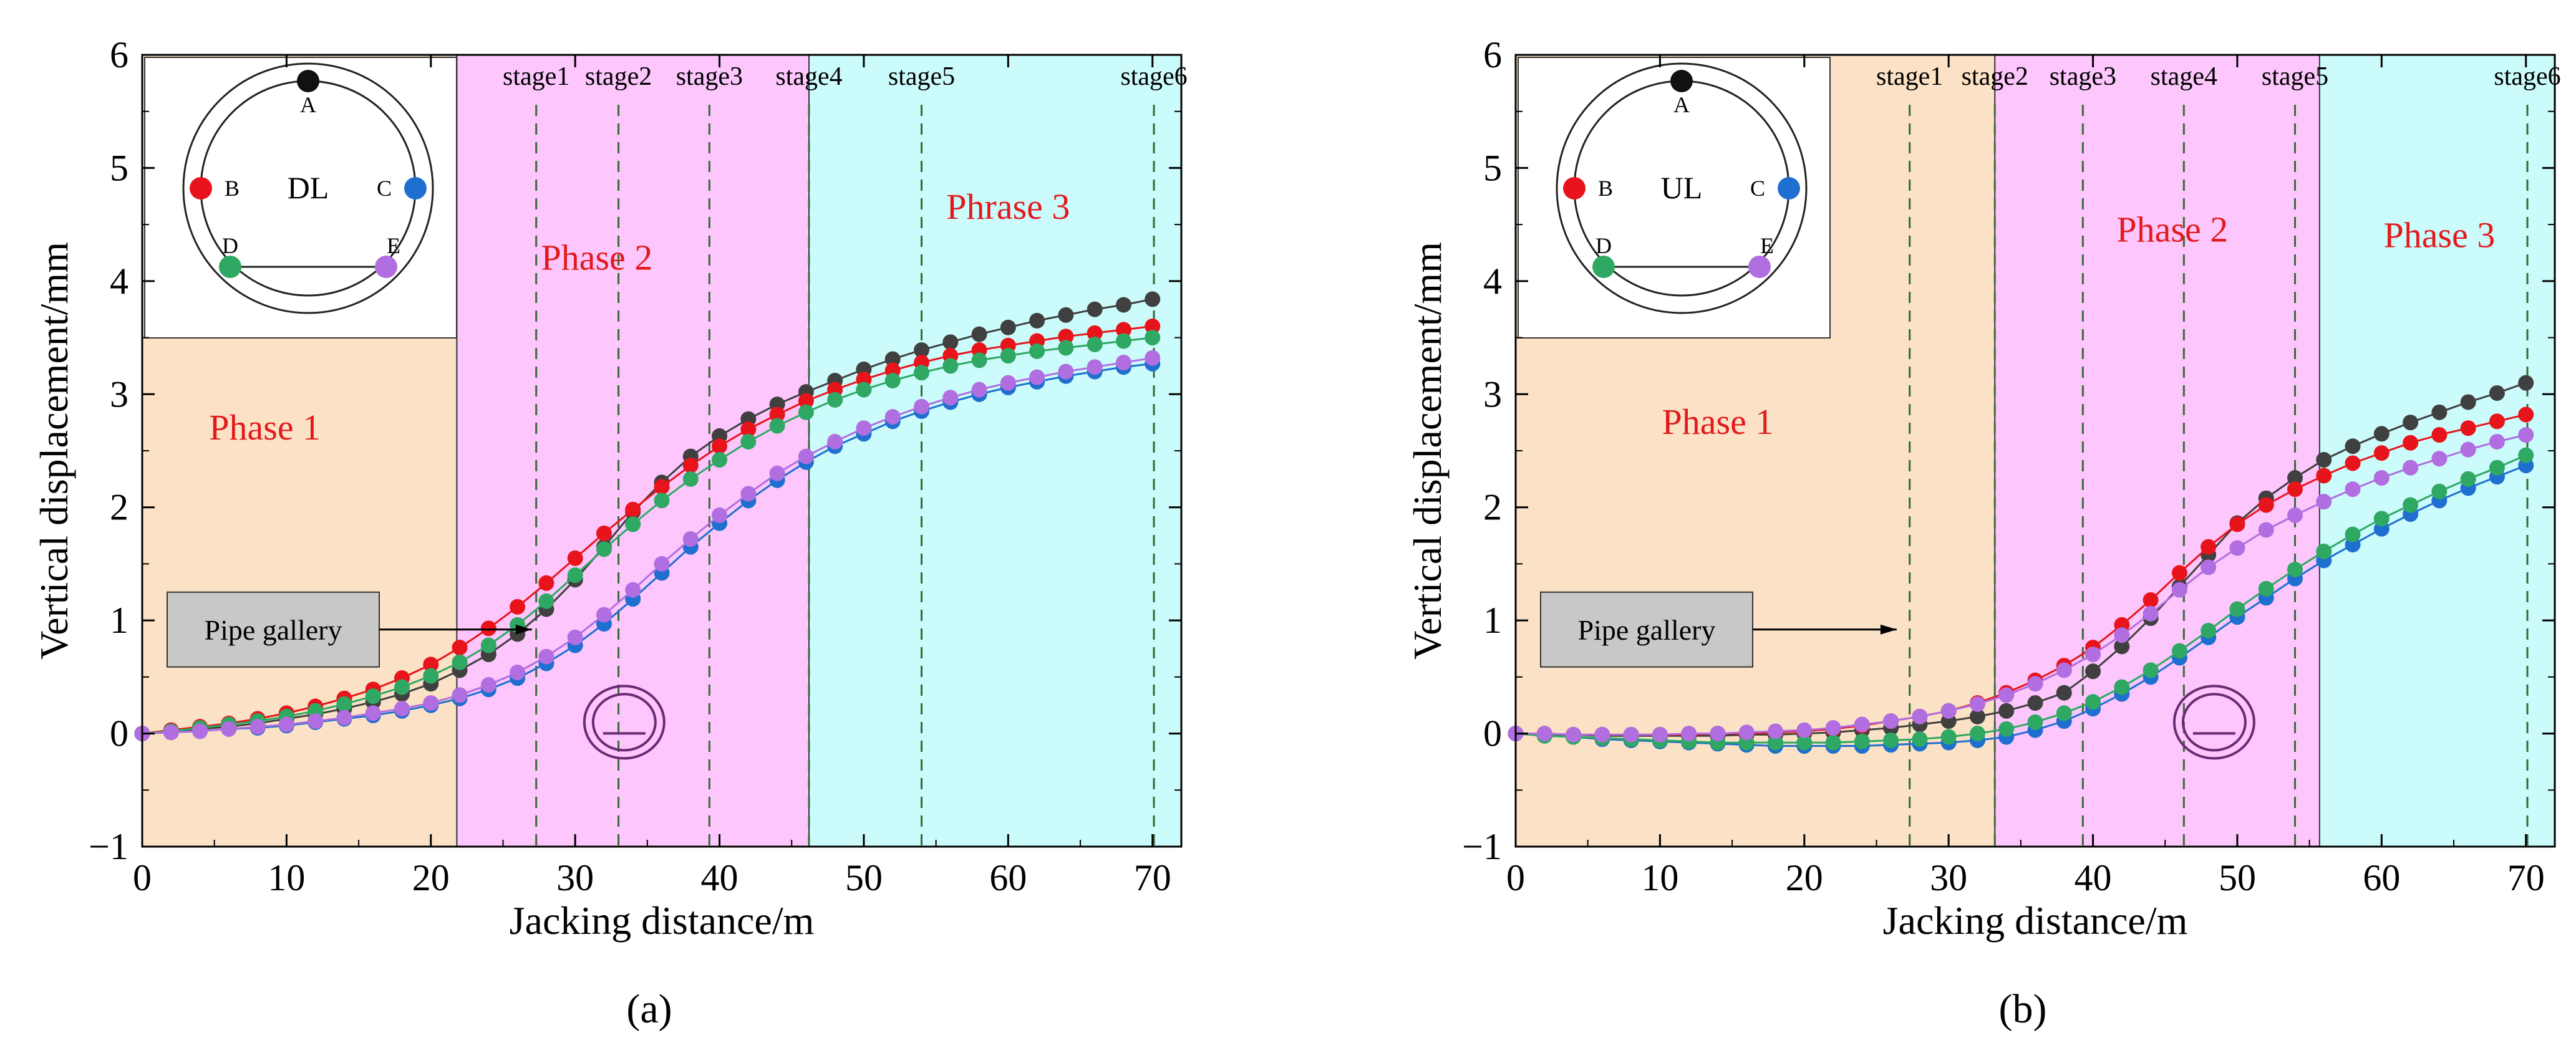 The image size is (2576, 1048). What do you see at coordinates (2172, 229) in the screenshot?
I see `phase-label-2: Phase 2` at bounding box center [2172, 229].